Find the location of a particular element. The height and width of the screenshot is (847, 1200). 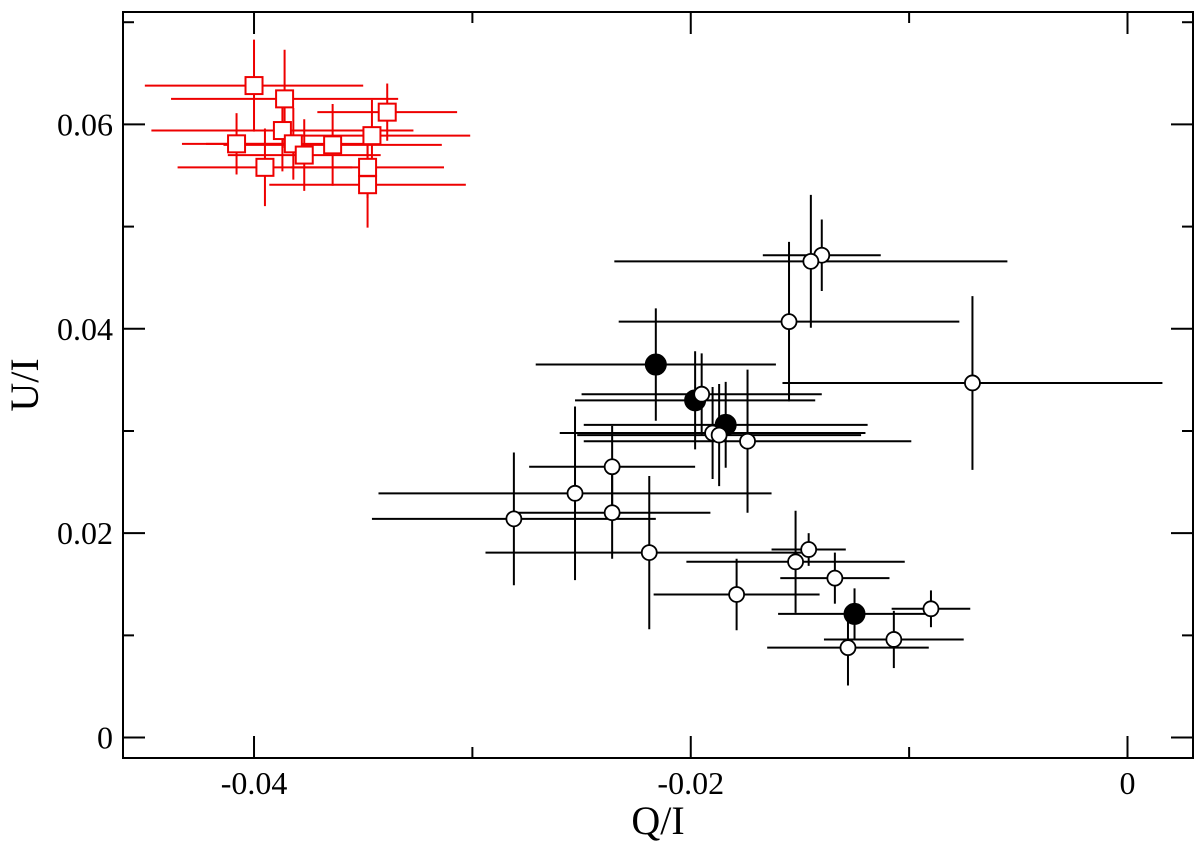

y-tick-label: 0 is located at coordinates (105, 738).